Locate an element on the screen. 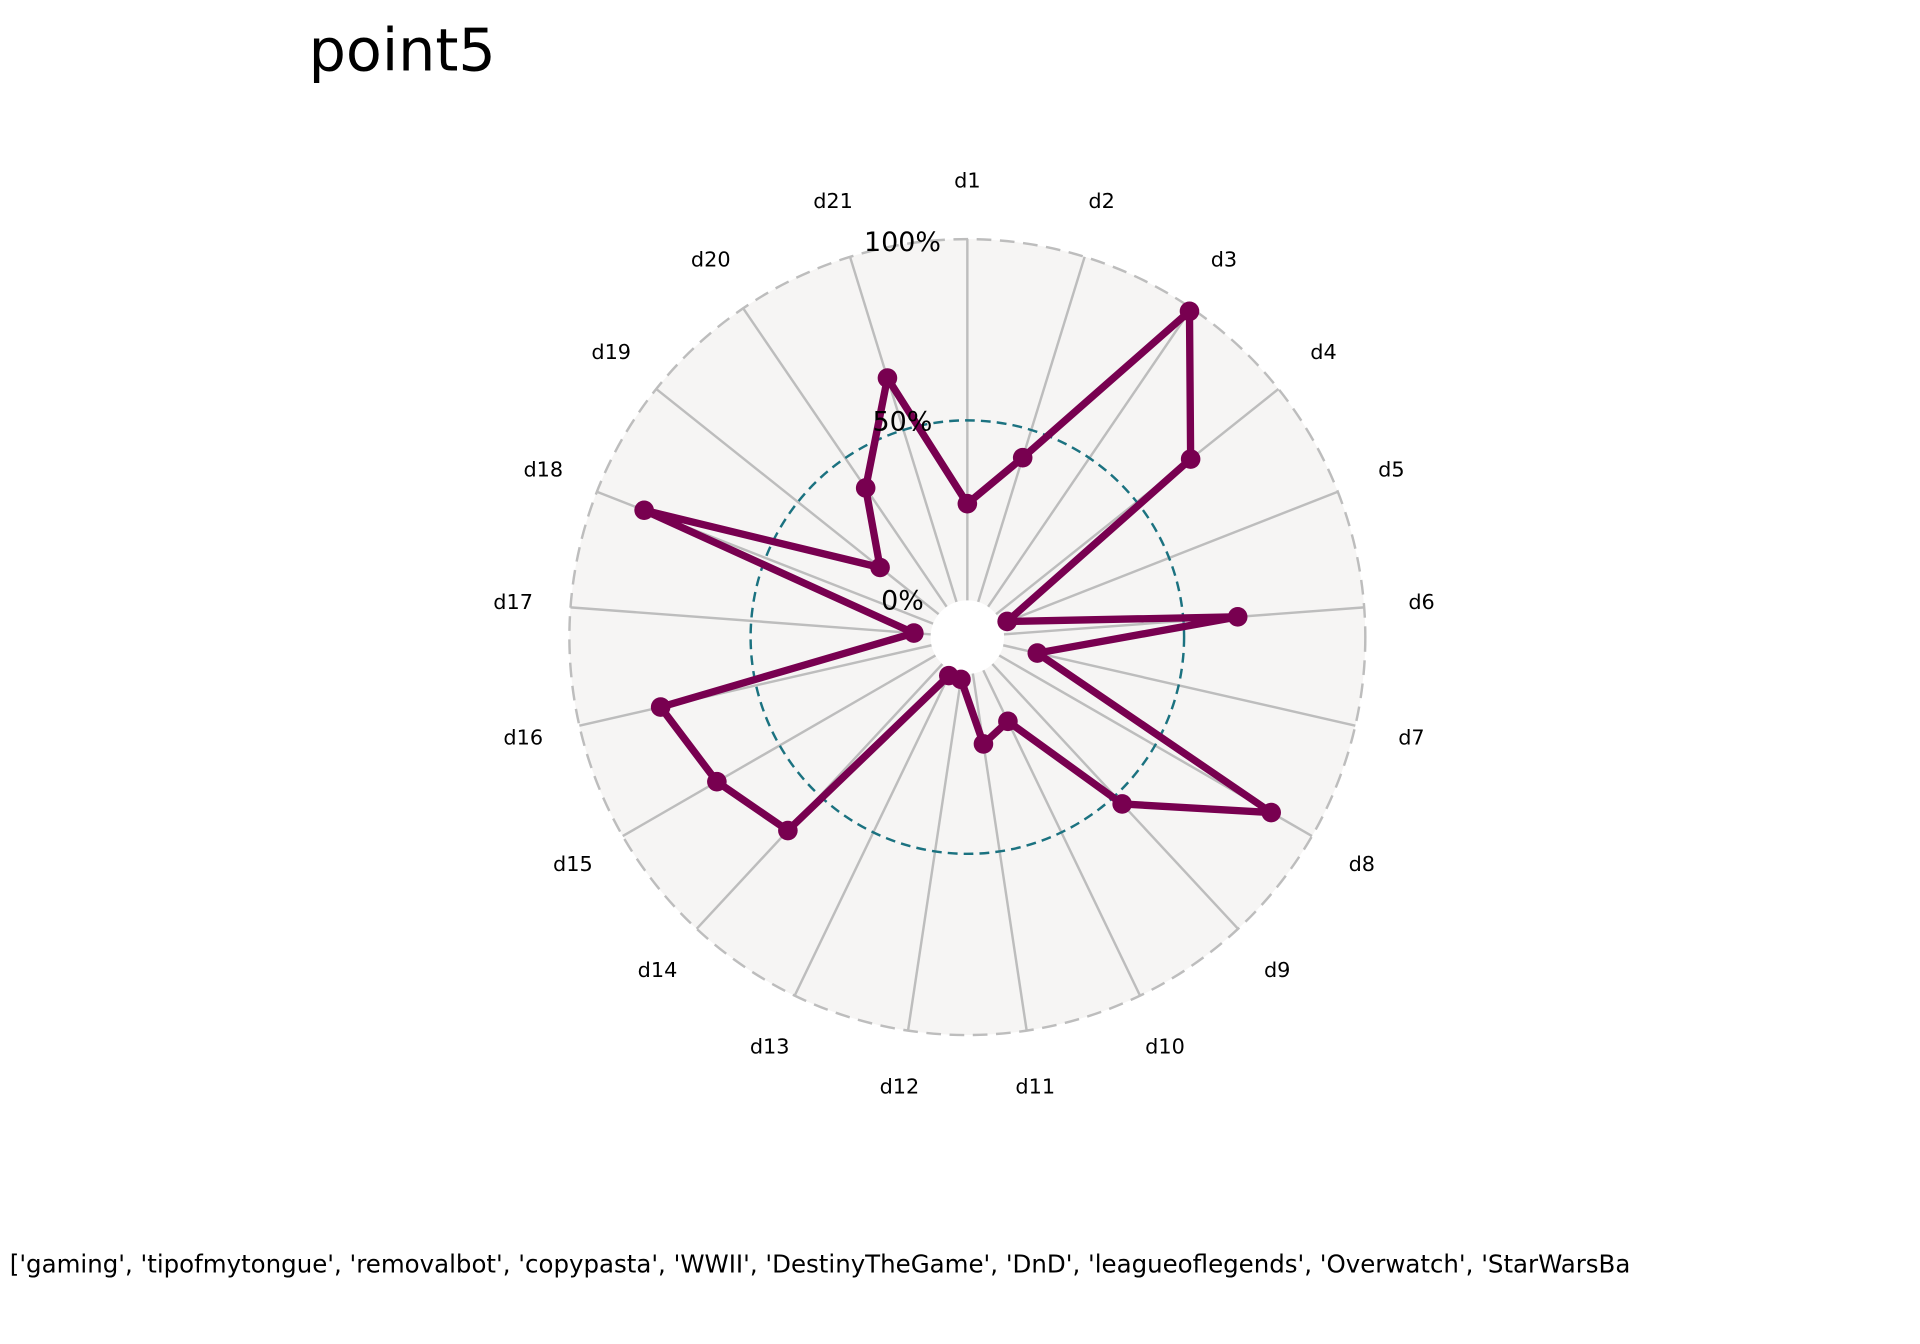 This screenshot has width=1920, height=1344. r-tick-label: 0% is located at coordinates (902, 600).